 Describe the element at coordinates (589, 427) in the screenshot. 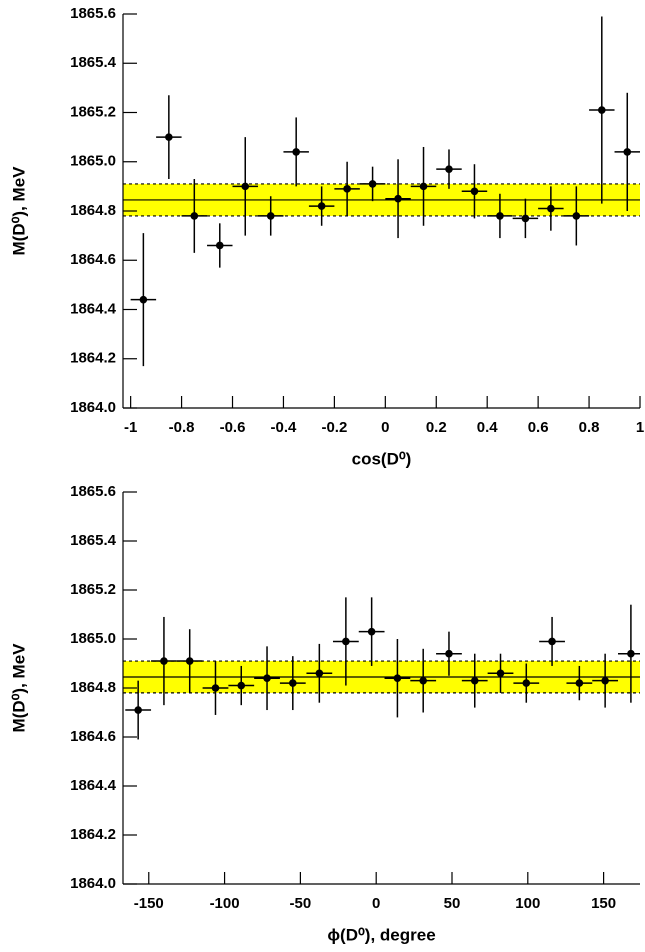

I see `x-tick-label: 0.8` at that location.